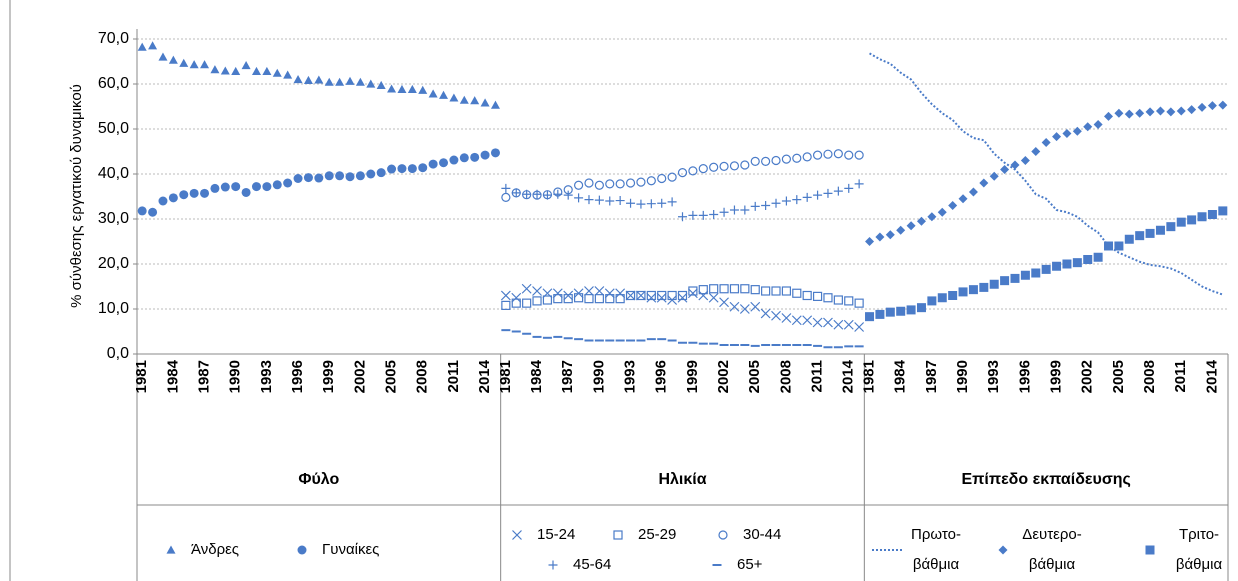 This screenshot has height=581, width=1238. I want to click on group-label: Φύλο, so click(318, 479).